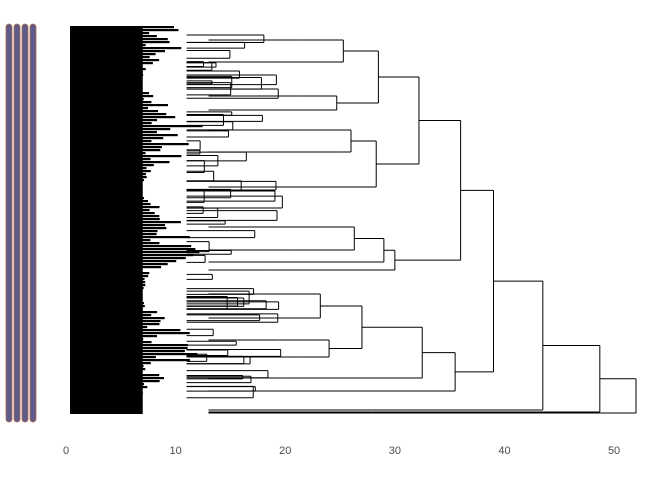 Image resolution: width=672 pixels, height=480 pixels. I want to click on x-tick-label: 40, so click(504, 451).